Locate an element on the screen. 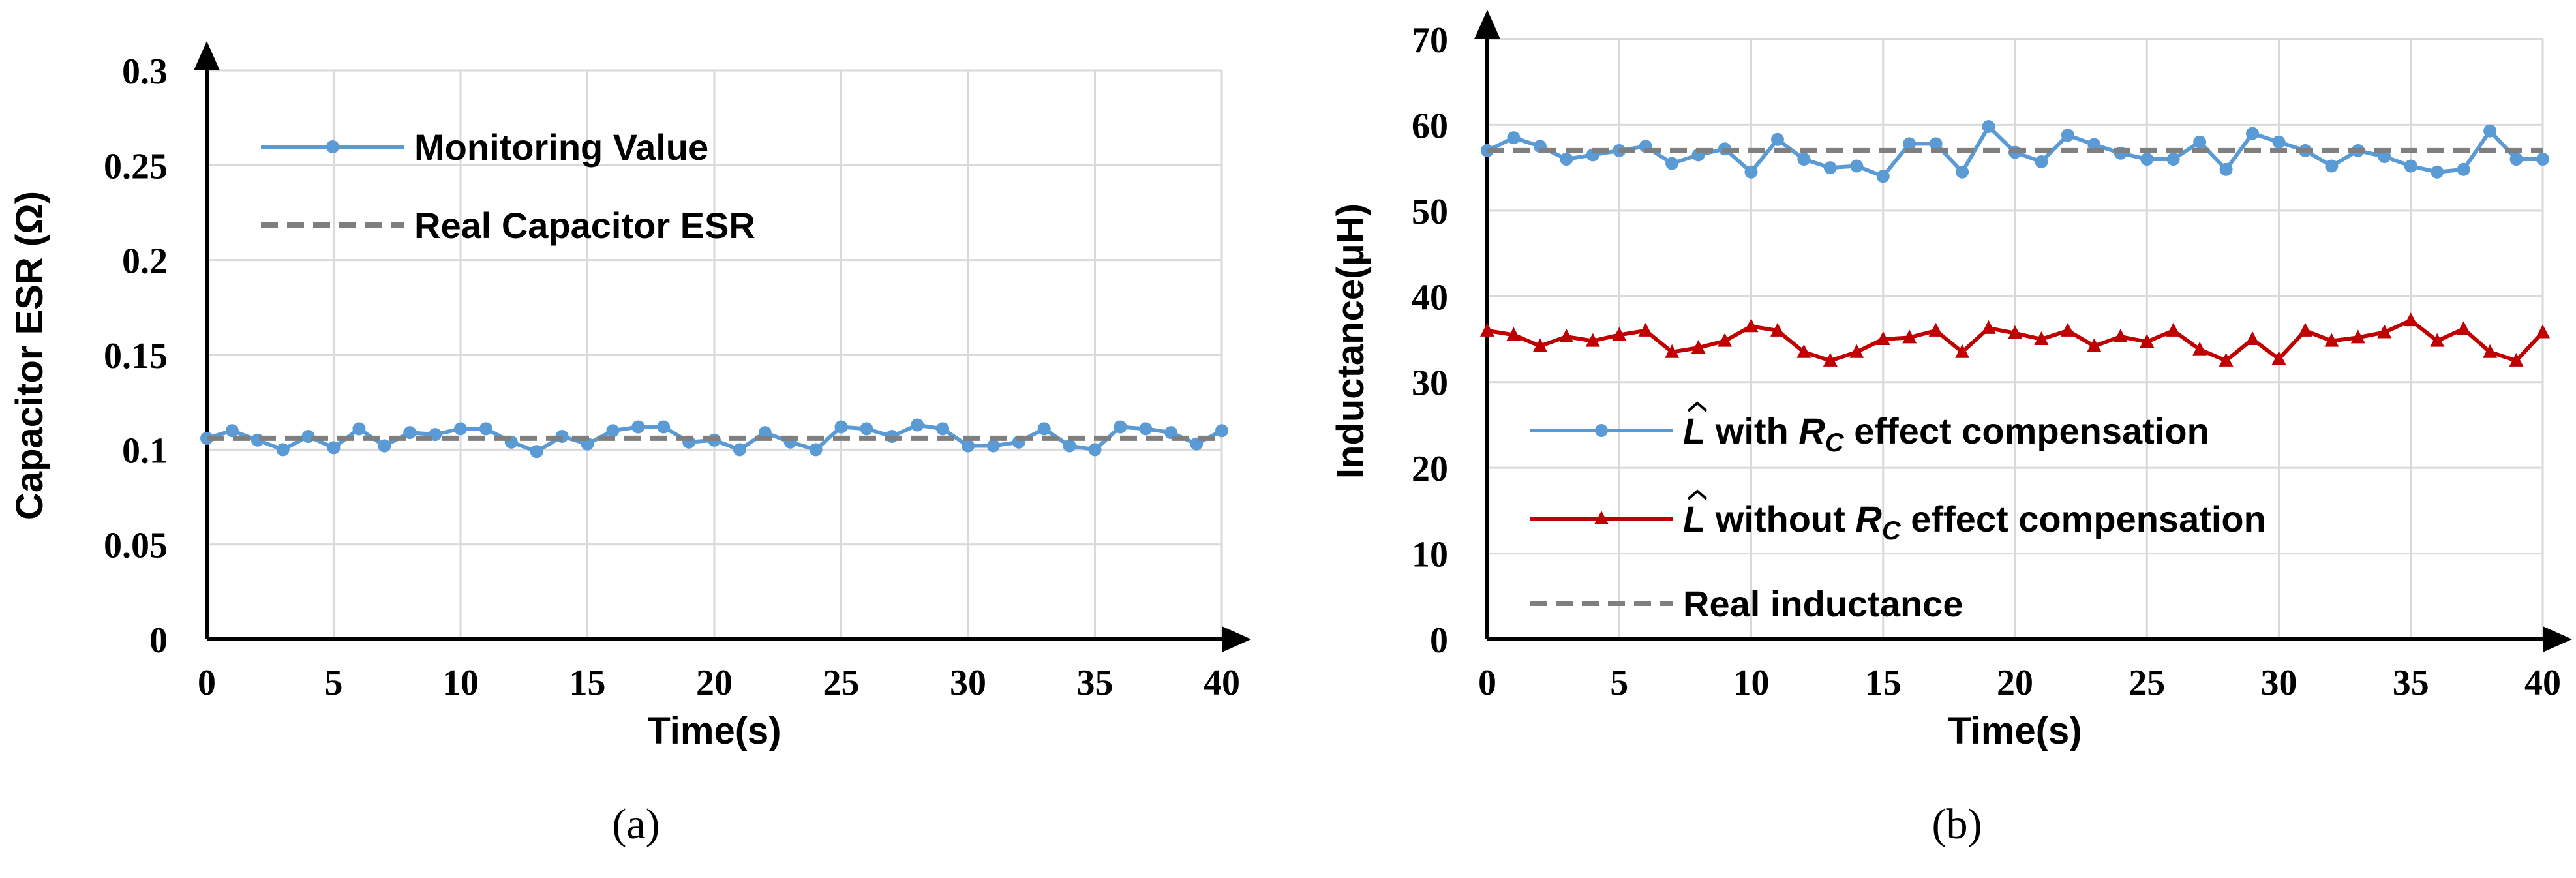  legend-space is located at coordinates (1851, 518).